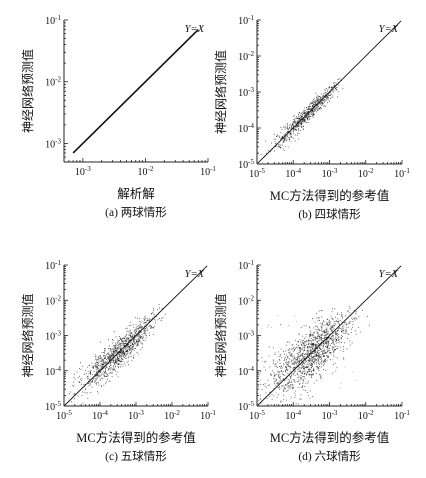 The width and height of the screenshot is (426, 478). What do you see at coordinates (135, 91) in the screenshot?
I see `reference-line` at bounding box center [135, 91].